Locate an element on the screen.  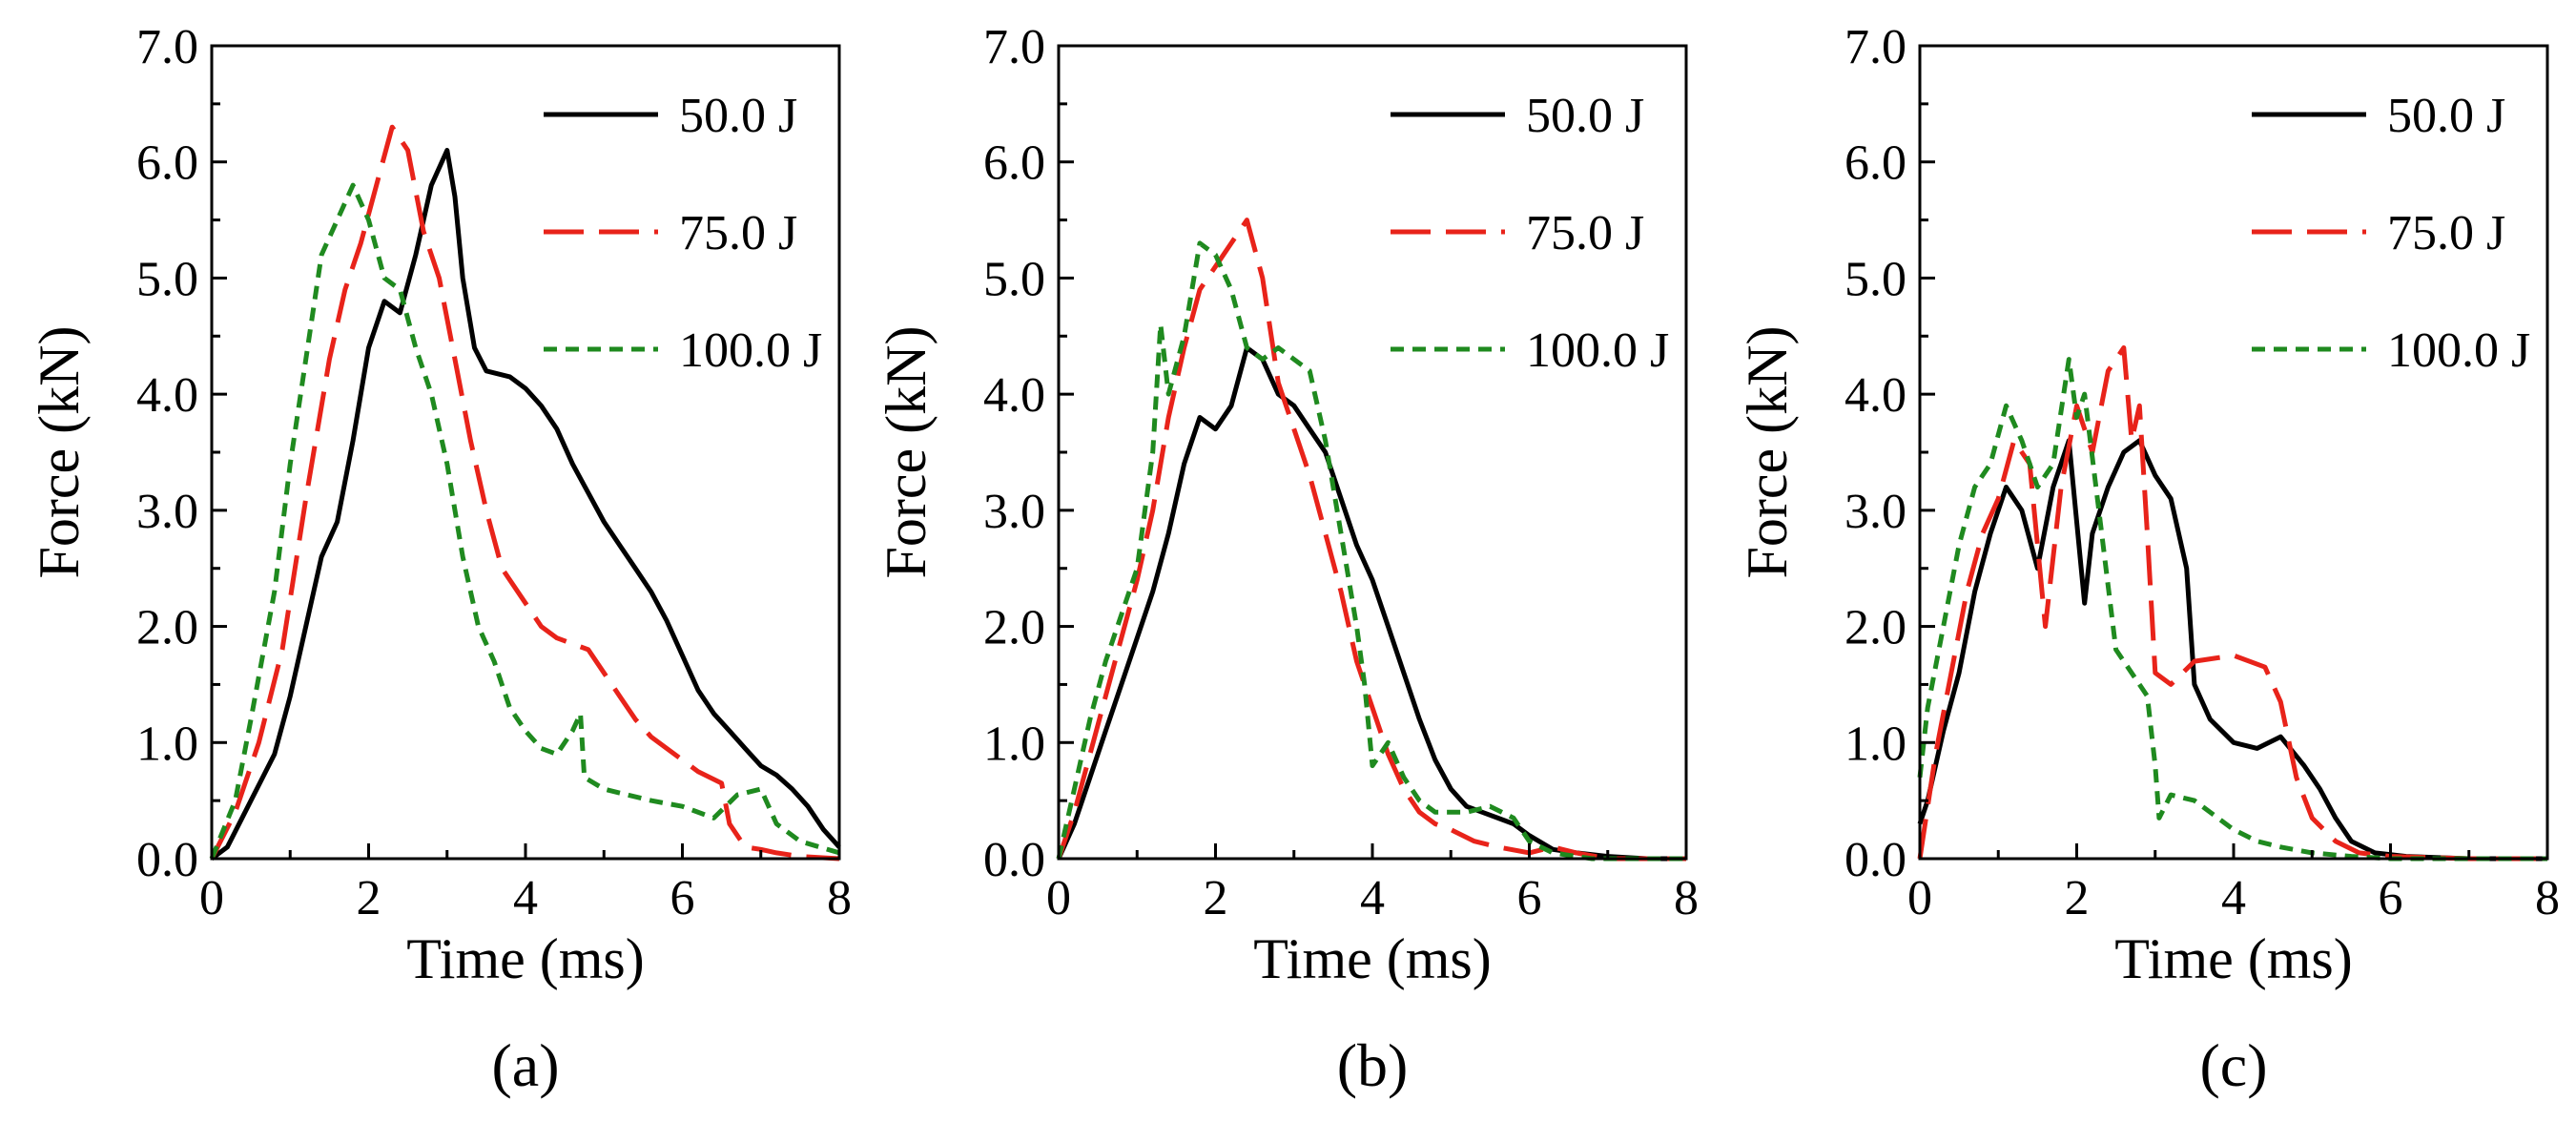
panel-label: (a) is located at coordinates (525, 1065).